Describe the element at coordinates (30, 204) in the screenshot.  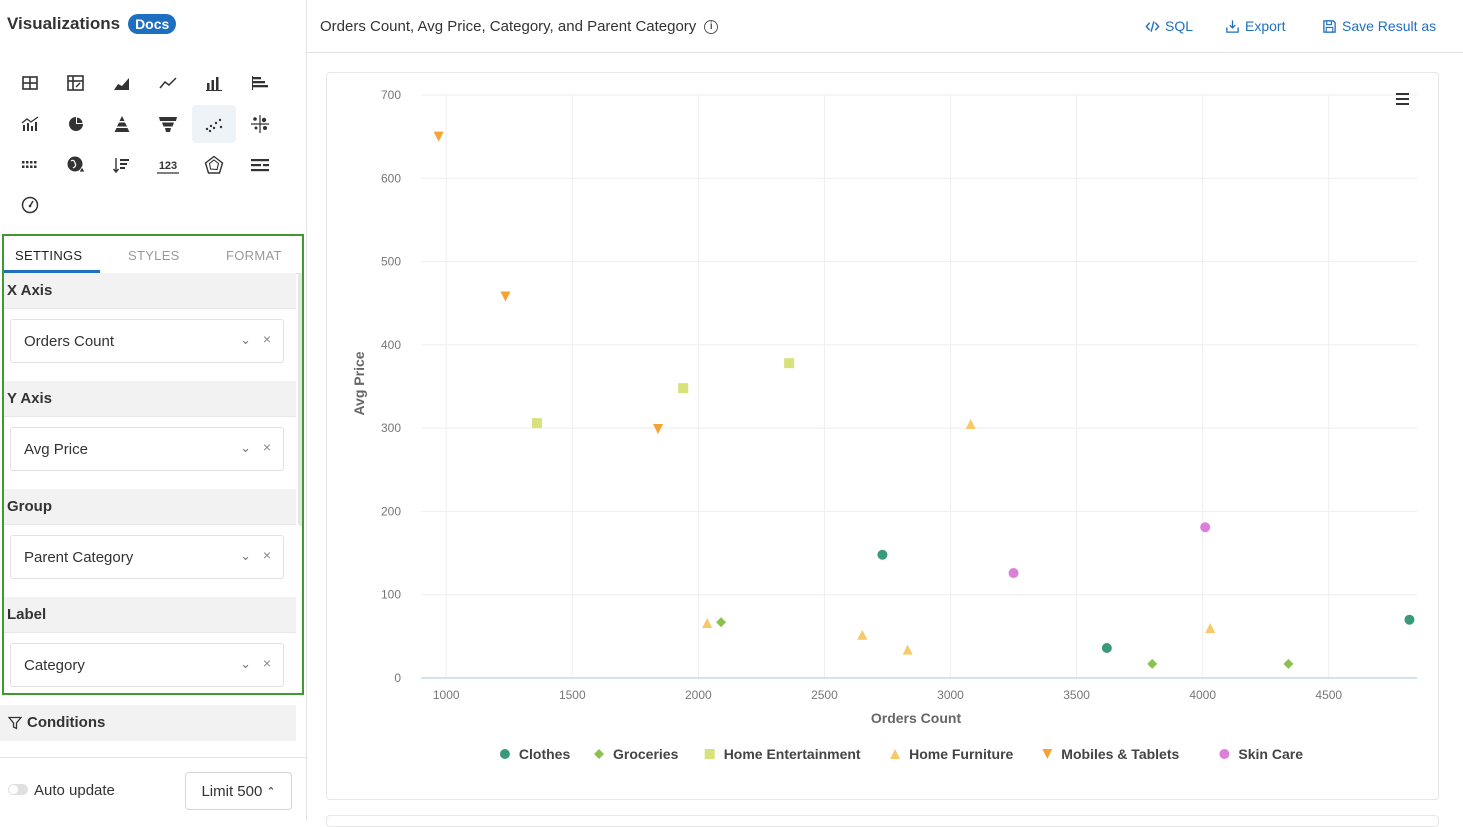
I see `gauge-icon` at that location.